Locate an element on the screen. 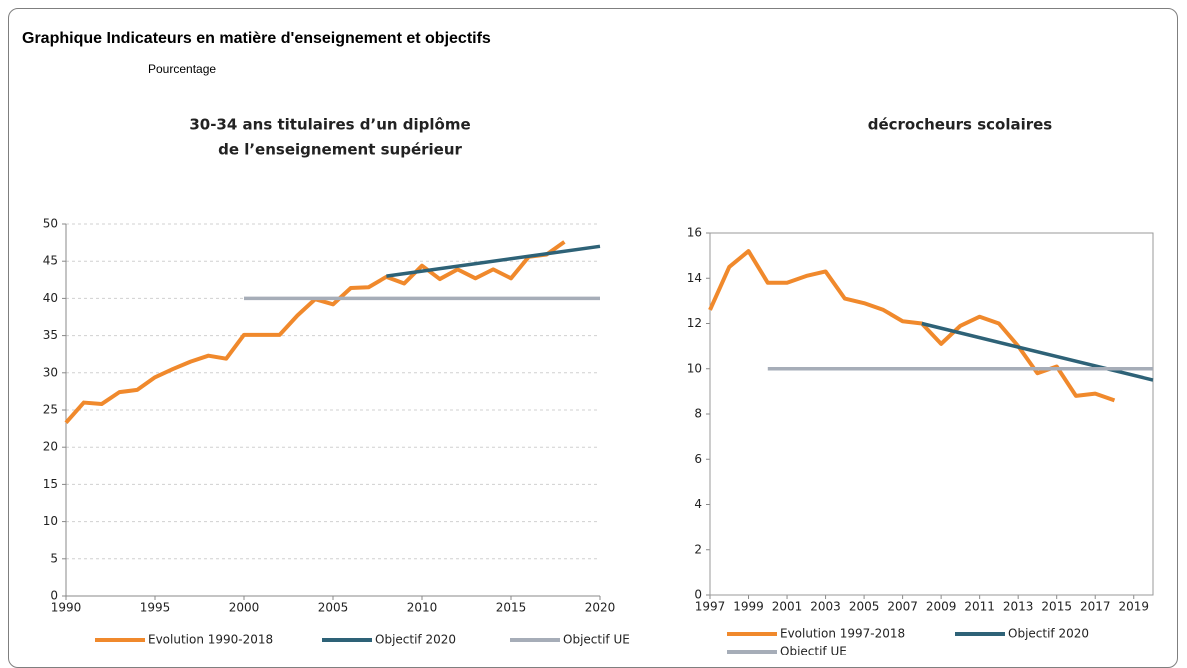 This screenshot has width=1187, height=668. chart-title: 30-34 ans titulaires d’un diplôme is located at coordinates (329, 125).